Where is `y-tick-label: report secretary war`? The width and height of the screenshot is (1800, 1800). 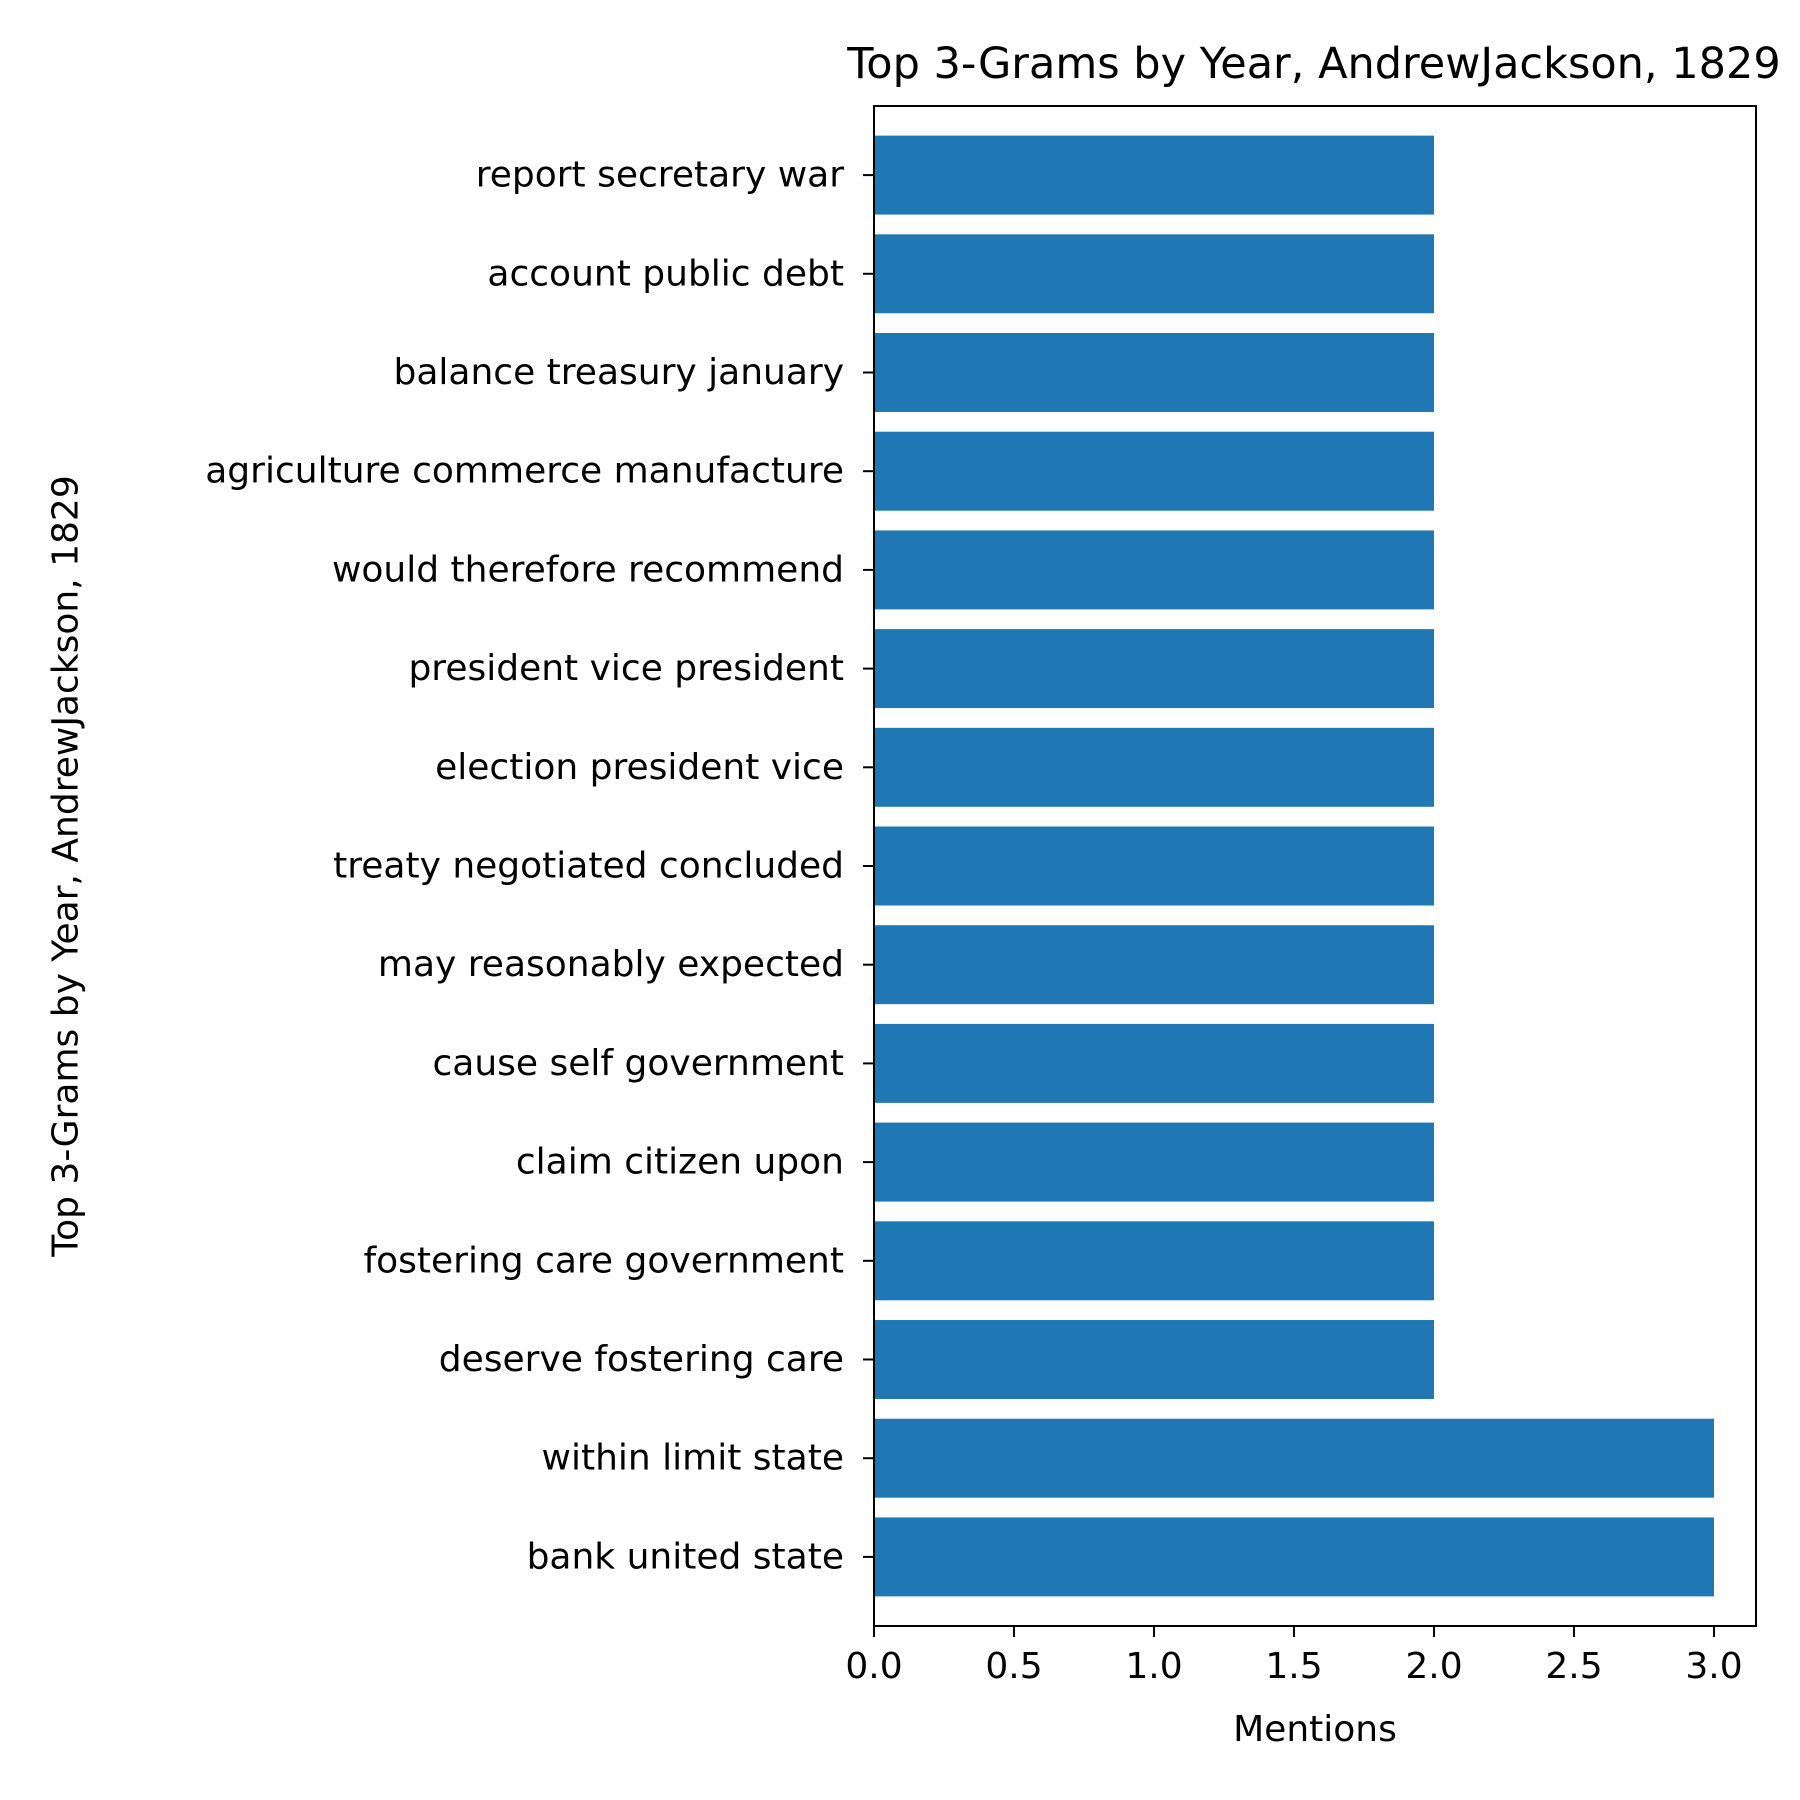 y-tick-label: report secretary war is located at coordinates (660, 175).